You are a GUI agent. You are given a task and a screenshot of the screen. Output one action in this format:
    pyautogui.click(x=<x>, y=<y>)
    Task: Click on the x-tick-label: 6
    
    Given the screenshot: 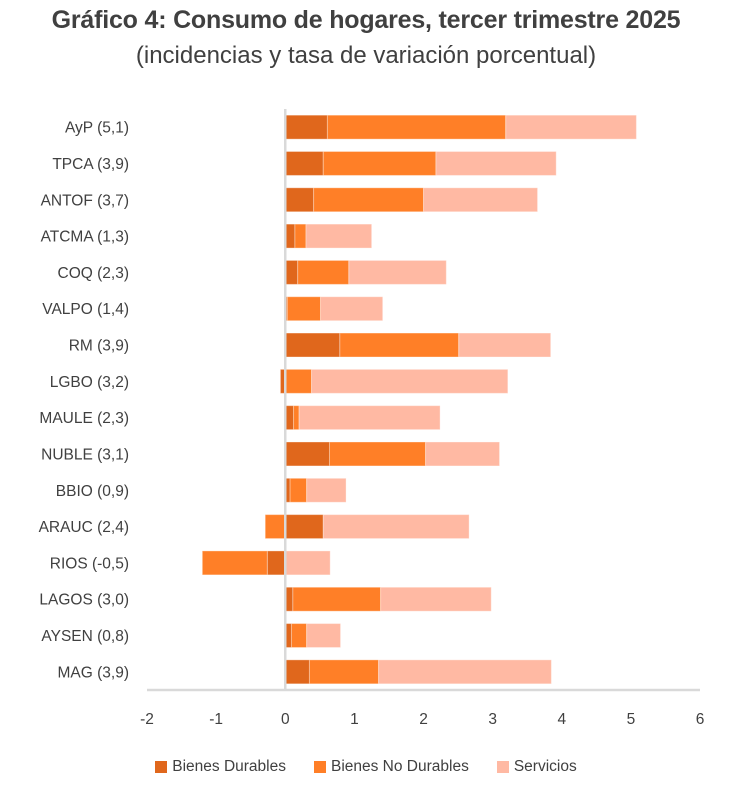 What is the action you would take?
    pyautogui.click(x=700, y=719)
    